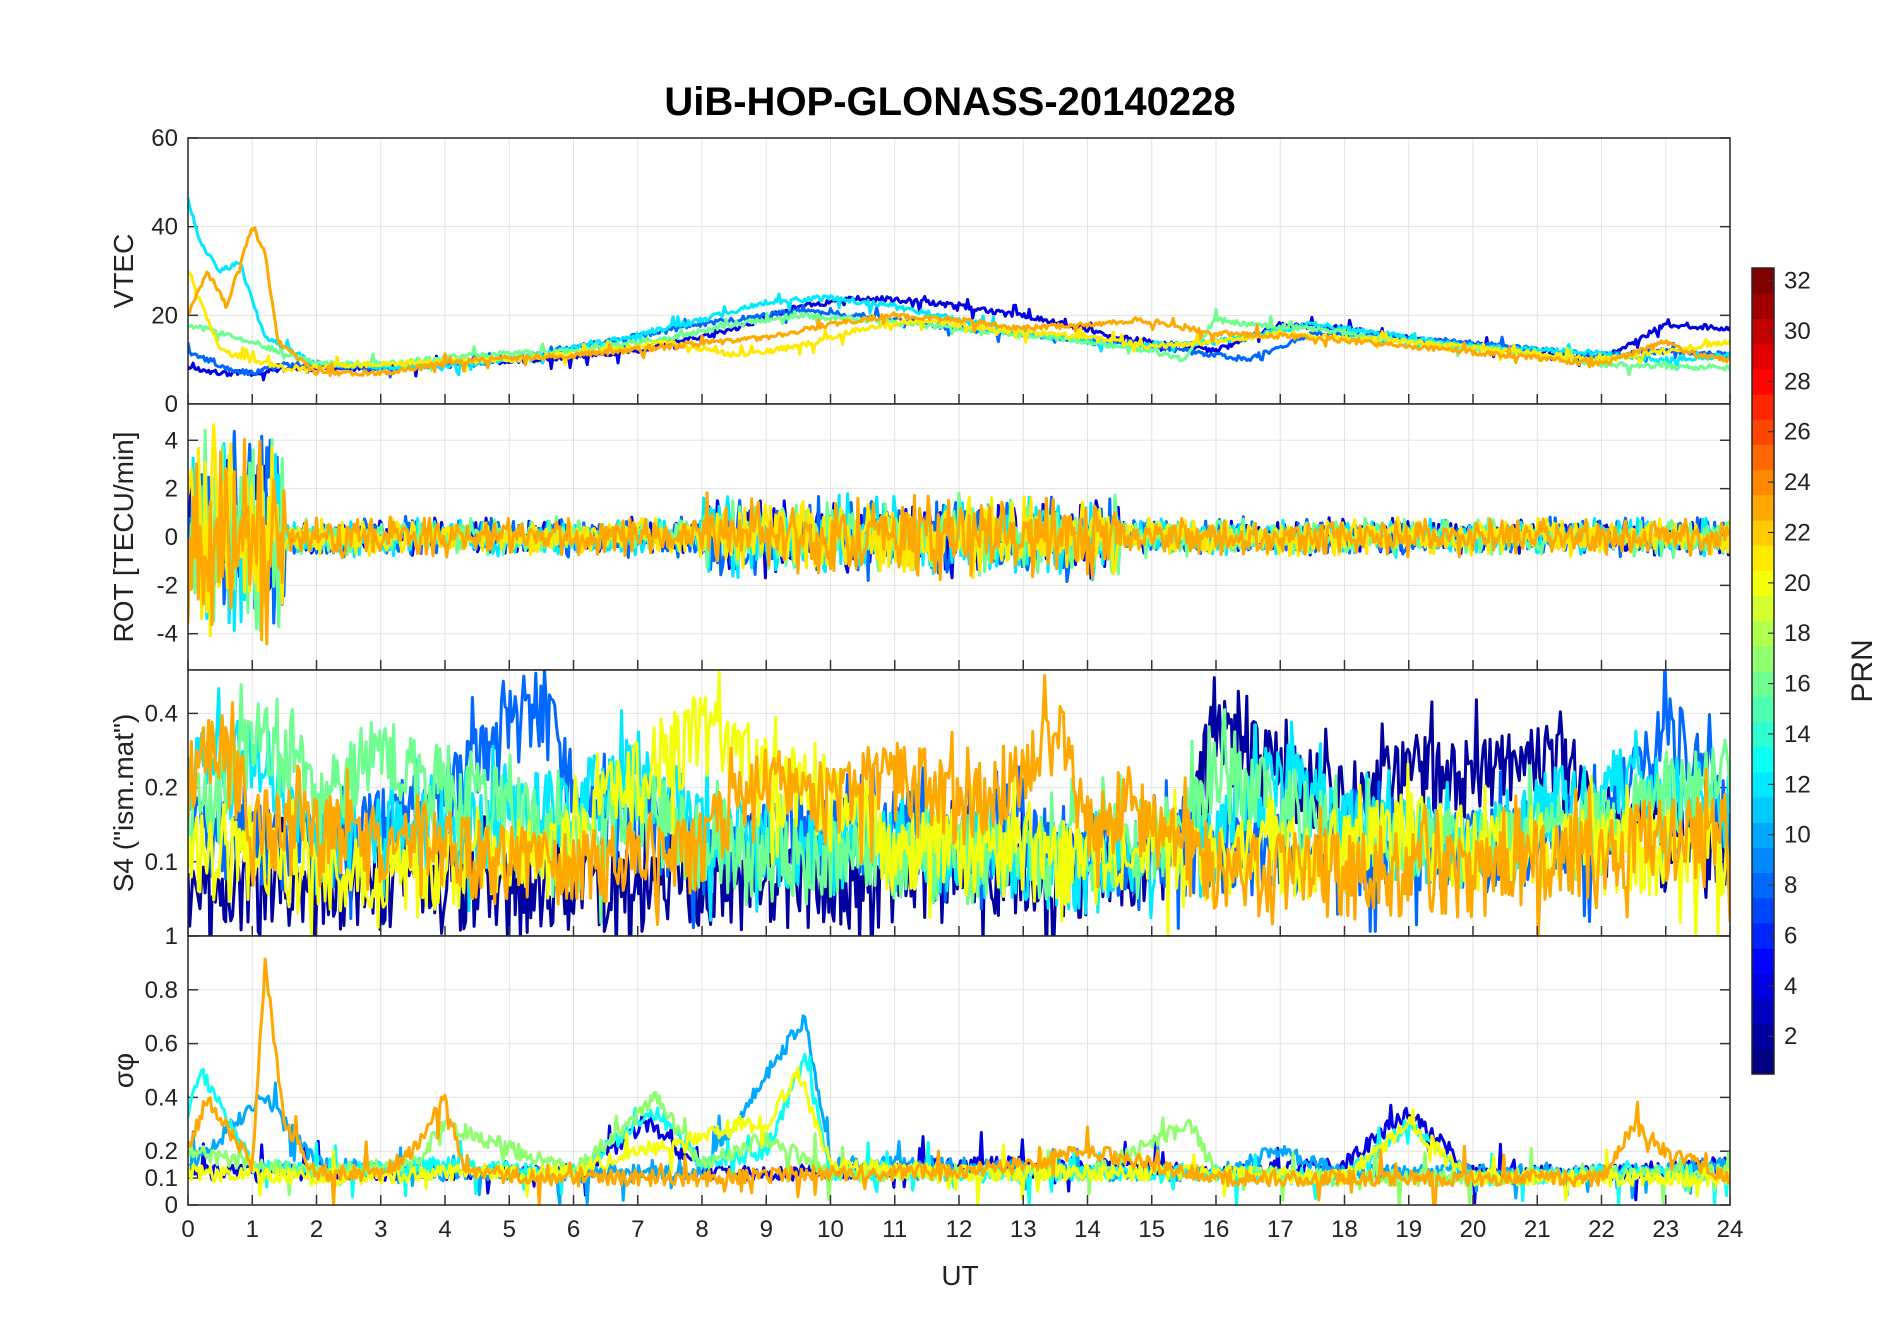 The height and width of the screenshot is (1330, 1902). What do you see at coordinates (1797, 381) in the screenshot?
I see `colorbar-tick-label: 28` at bounding box center [1797, 381].